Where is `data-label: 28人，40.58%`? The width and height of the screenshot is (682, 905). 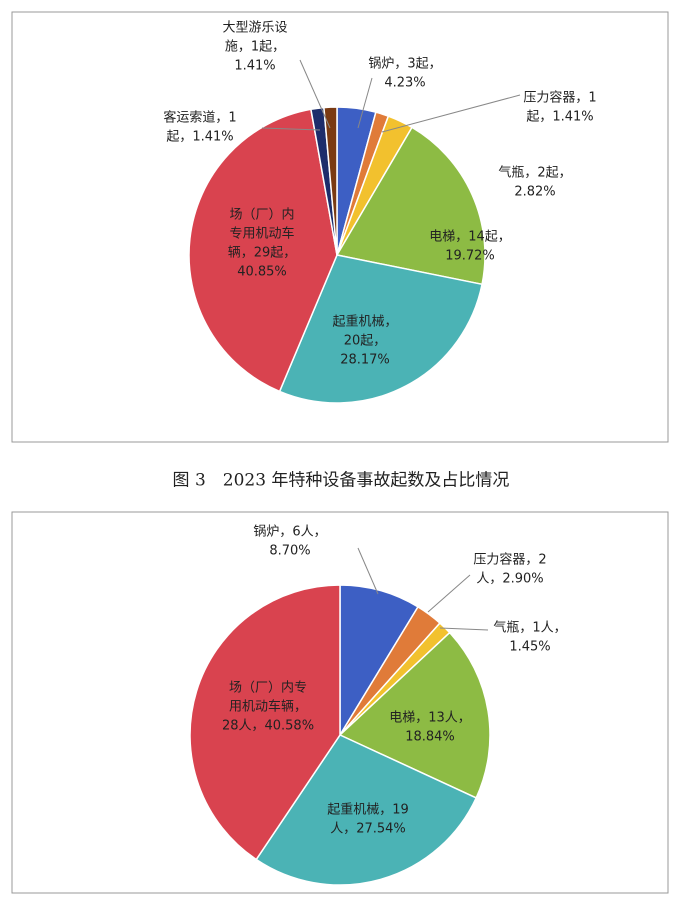 data-label: 28人，40.58% is located at coordinates (268, 726).